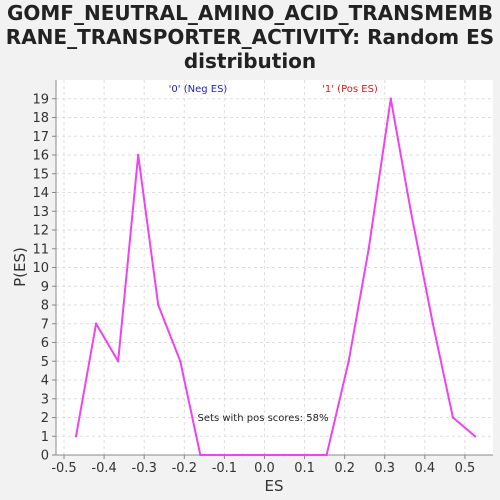 The height and width of the screenshot is (500, 500). What do you see at coordinates (45, 399) in the screenshot?
I see `y-tick-label: 3` at bounding box center [45, 399].